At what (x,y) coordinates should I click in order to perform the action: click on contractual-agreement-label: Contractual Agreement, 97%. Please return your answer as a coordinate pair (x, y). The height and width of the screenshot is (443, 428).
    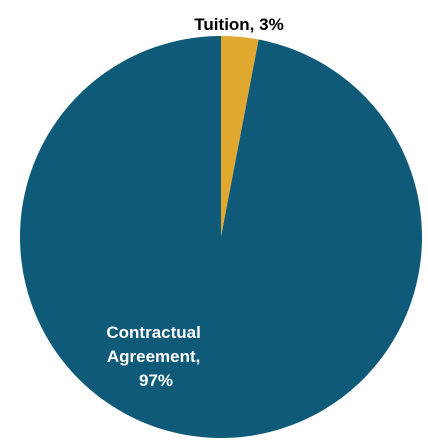
    Looking at the image, I should click on (155, 356).